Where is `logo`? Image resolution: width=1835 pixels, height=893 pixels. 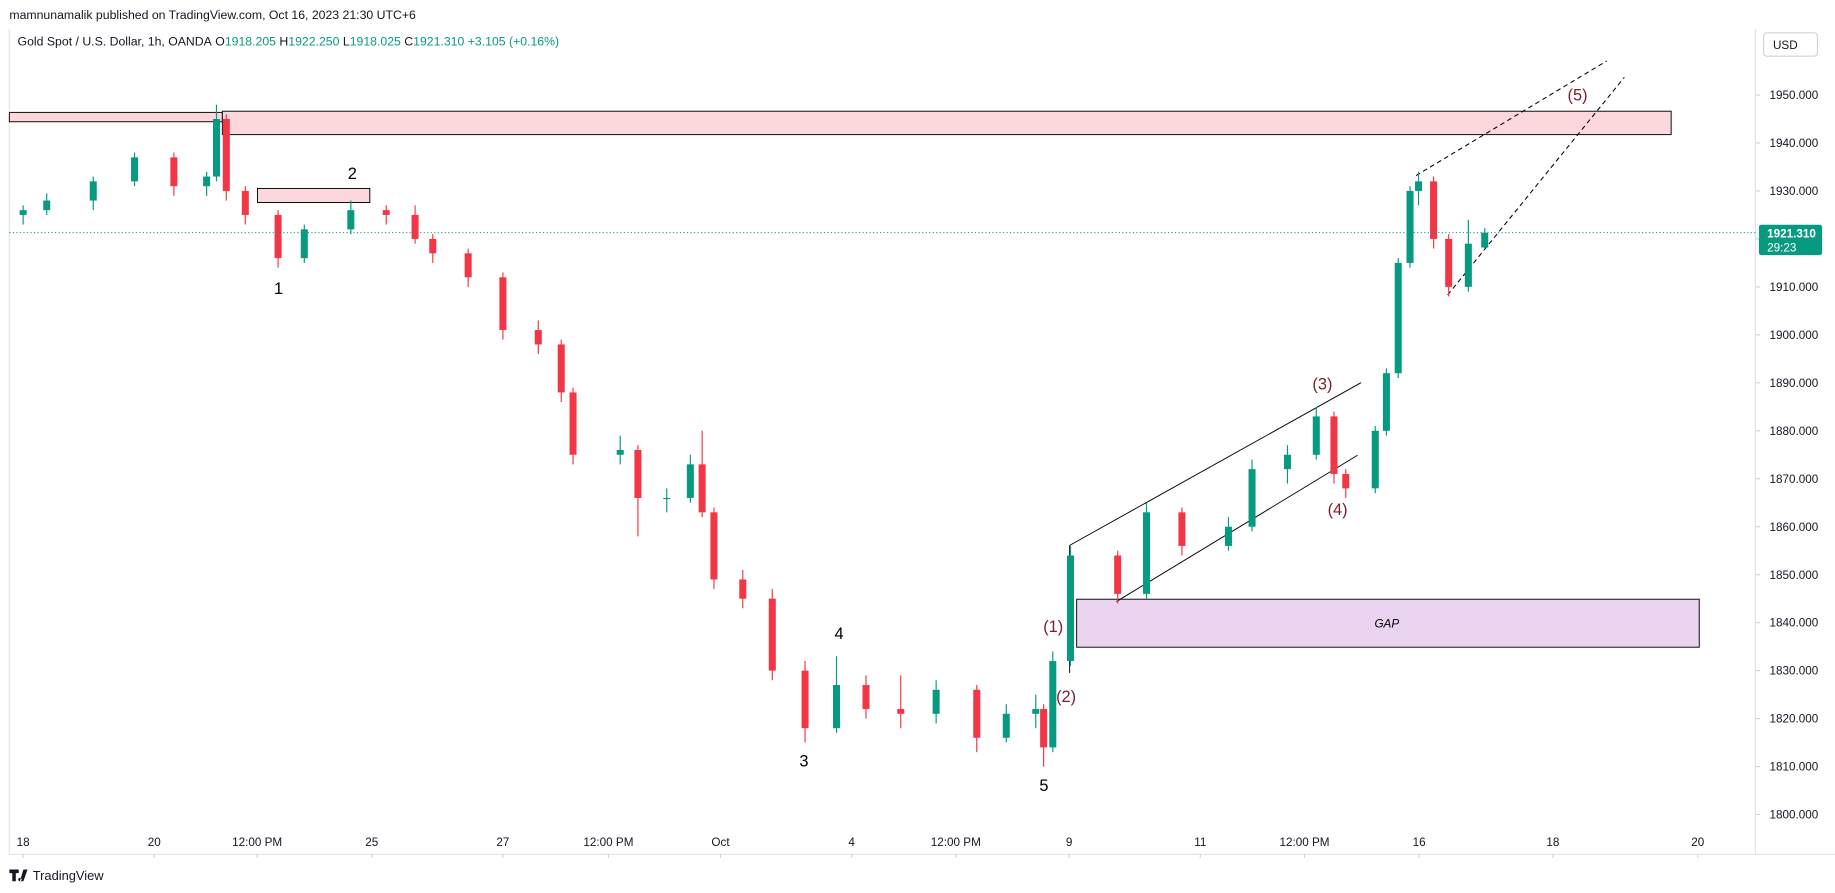 logo is located at coordinates (18, 875).